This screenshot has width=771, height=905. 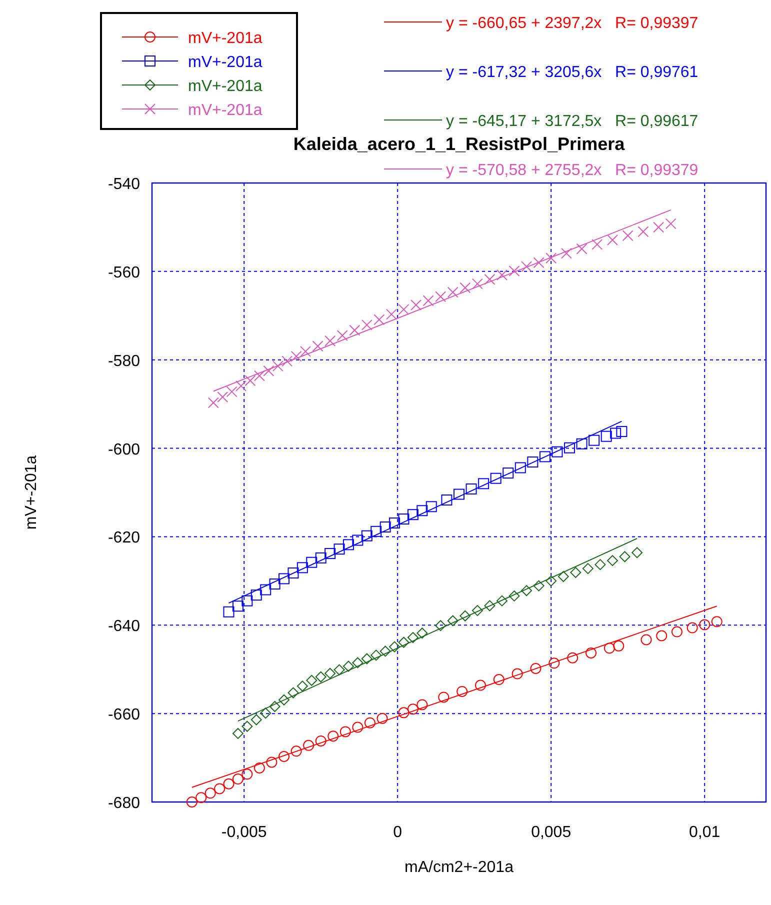 What do you see at coordinates (124, 627) in the screenshot?
I see `y-tick-label: -640` at bounding box center [124, 627].